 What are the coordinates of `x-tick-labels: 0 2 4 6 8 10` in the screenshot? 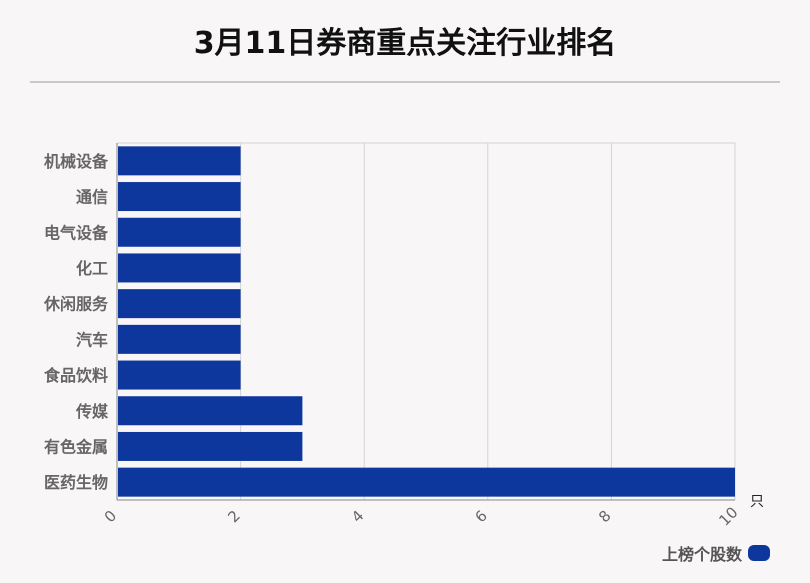 It's located at (421, 516).